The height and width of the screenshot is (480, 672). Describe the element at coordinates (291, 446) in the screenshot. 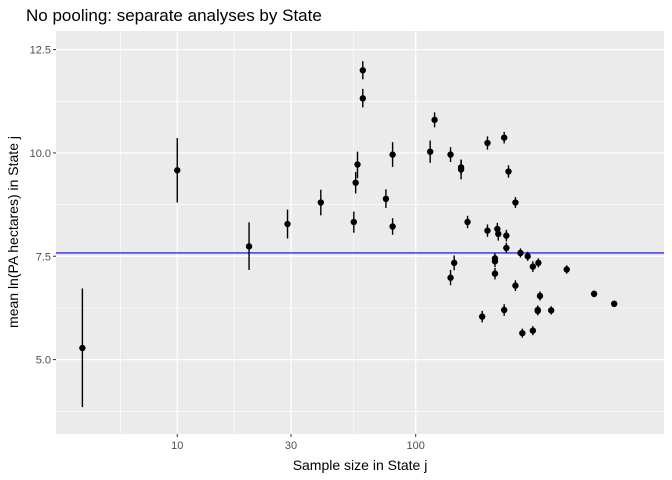

I see `x-tick-label: 30` at that location.